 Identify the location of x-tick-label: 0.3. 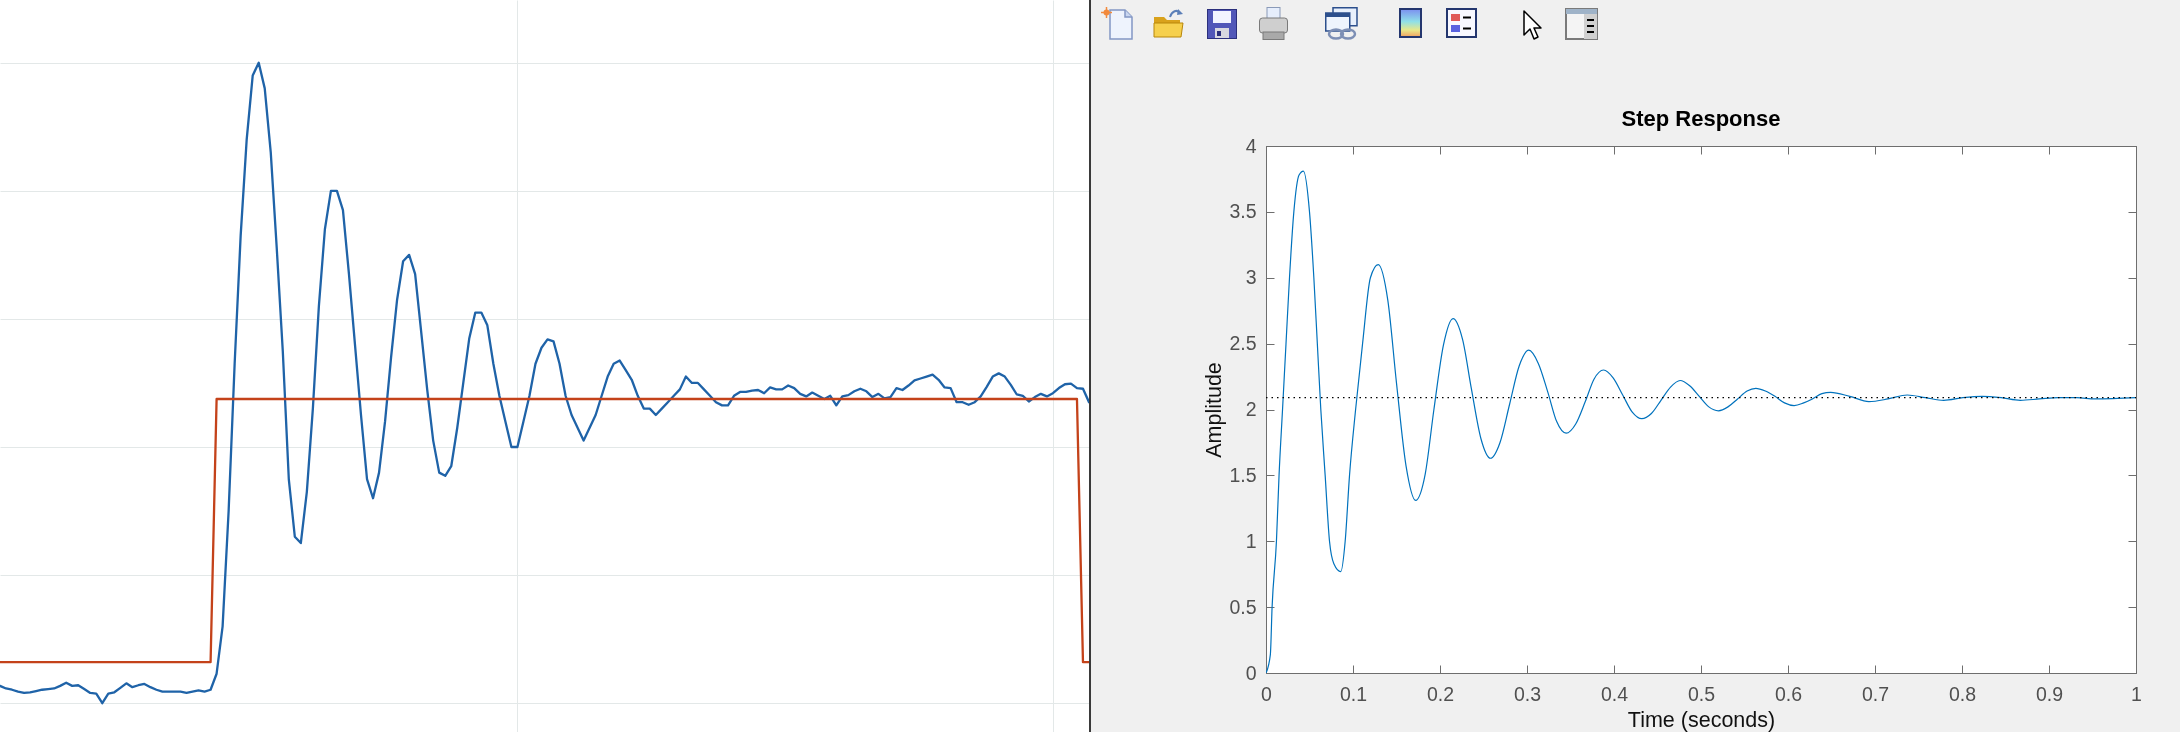
(1527, 693).